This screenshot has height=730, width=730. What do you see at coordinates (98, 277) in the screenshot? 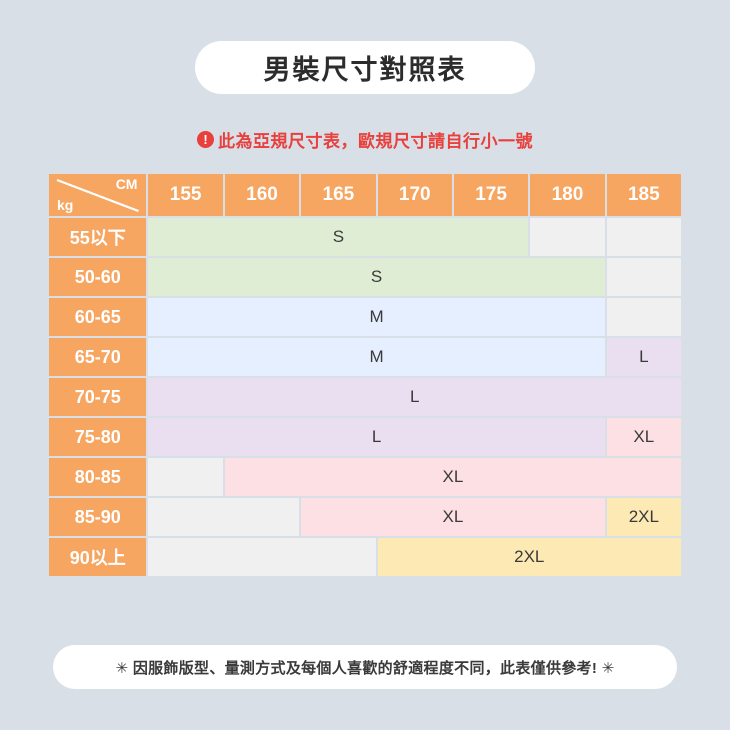
I see `row-header-50-60: 50-60` at bounding box center [98, 277].